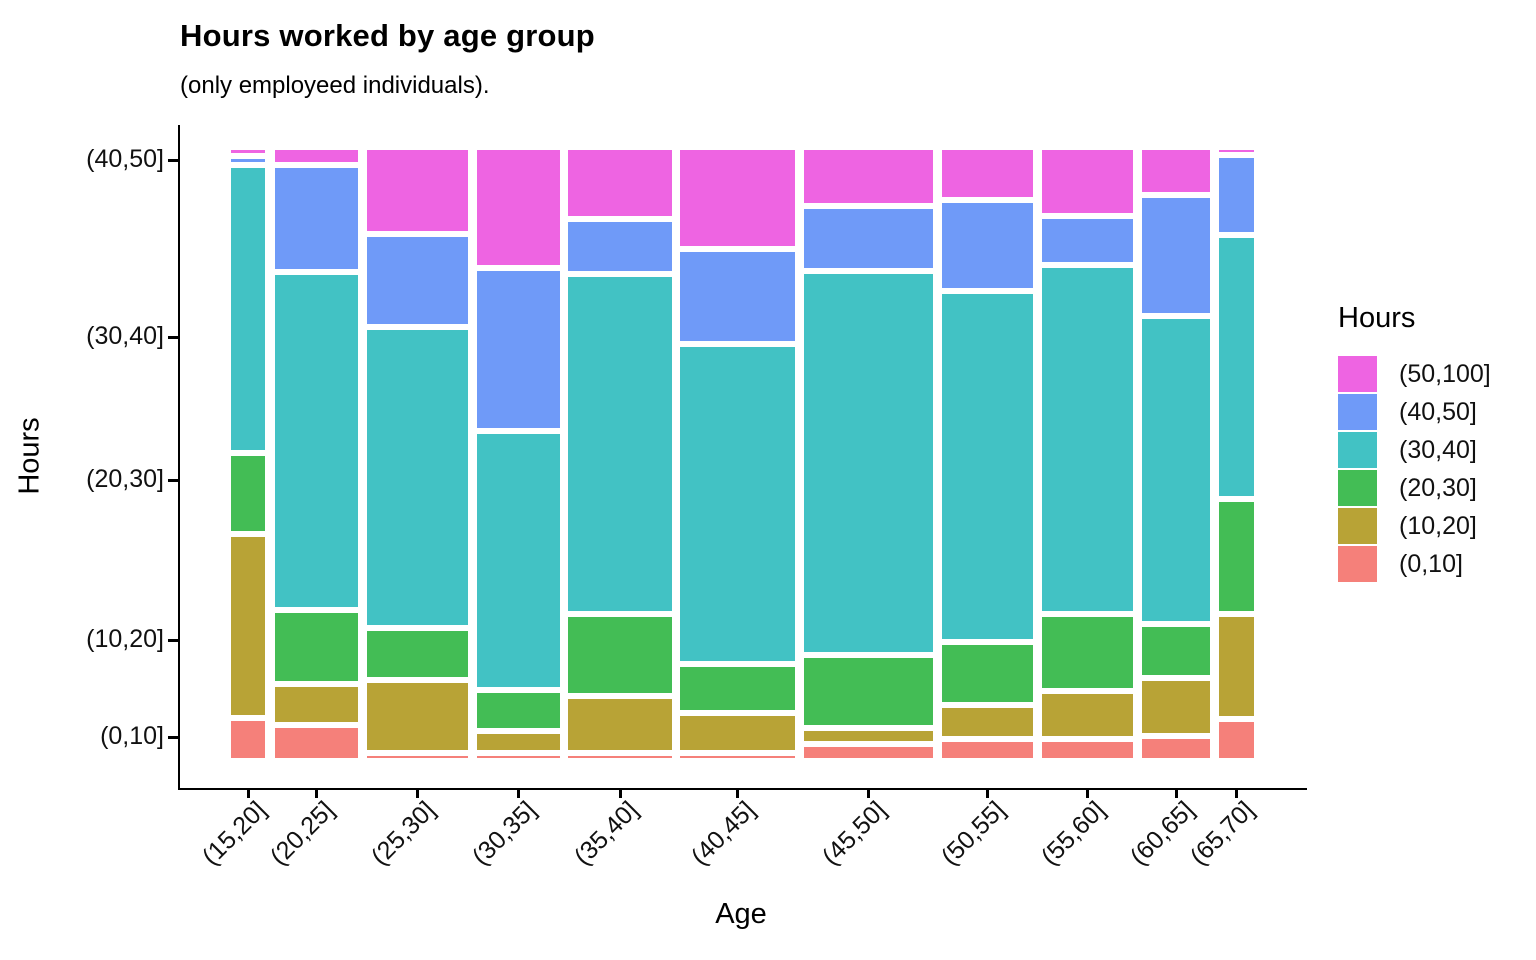 This screenshot has width=1536, height=960. I want to click on mosaic-bar-(15,20], so click(248, 454).